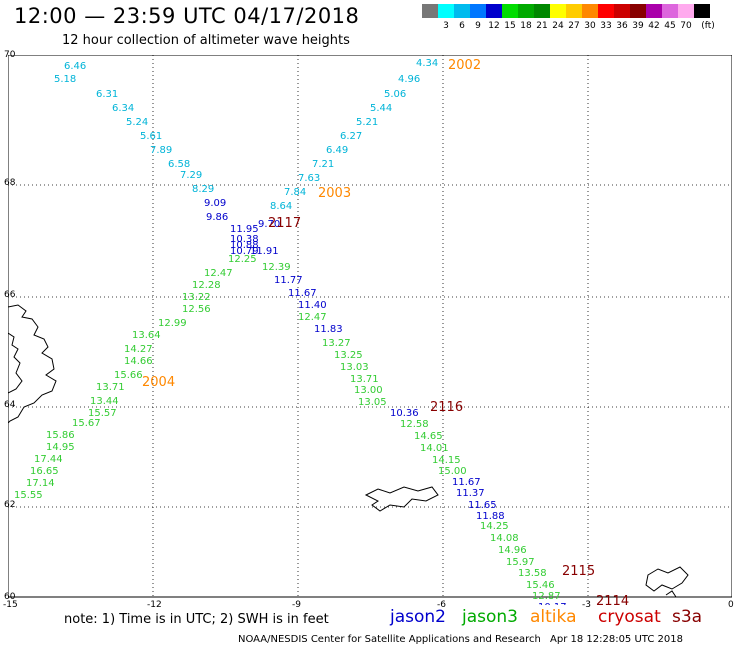  Describe the element at coordinates (288, 280) in the screenshot. I see `wave-height-label: 11.77` at that location.